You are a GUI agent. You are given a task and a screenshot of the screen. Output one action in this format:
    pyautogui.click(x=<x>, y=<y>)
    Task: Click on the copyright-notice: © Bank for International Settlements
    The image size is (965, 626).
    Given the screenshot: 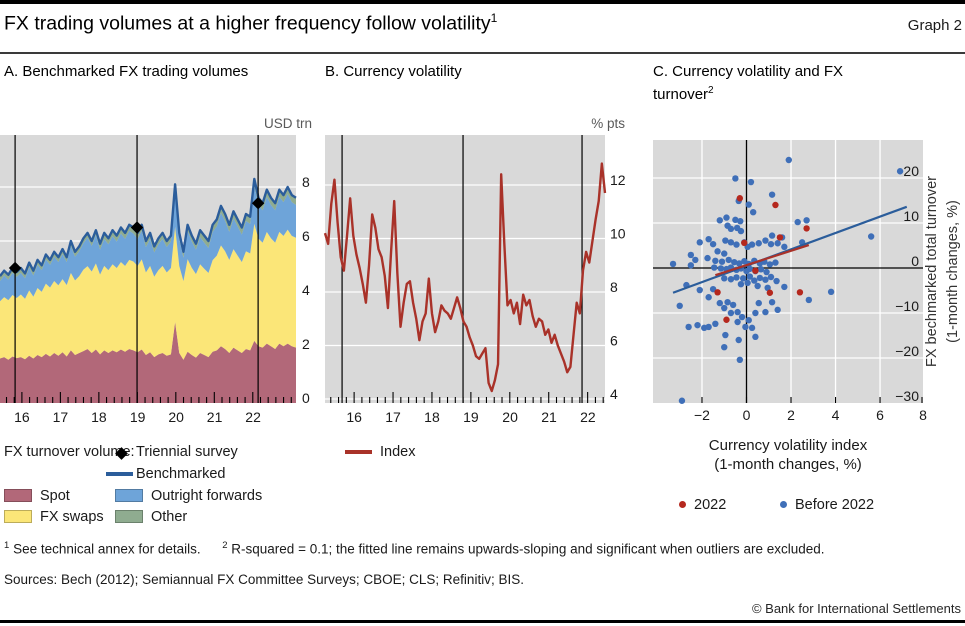 What is the action you would take?
    pyautogui.click(x=856, y=608)
    